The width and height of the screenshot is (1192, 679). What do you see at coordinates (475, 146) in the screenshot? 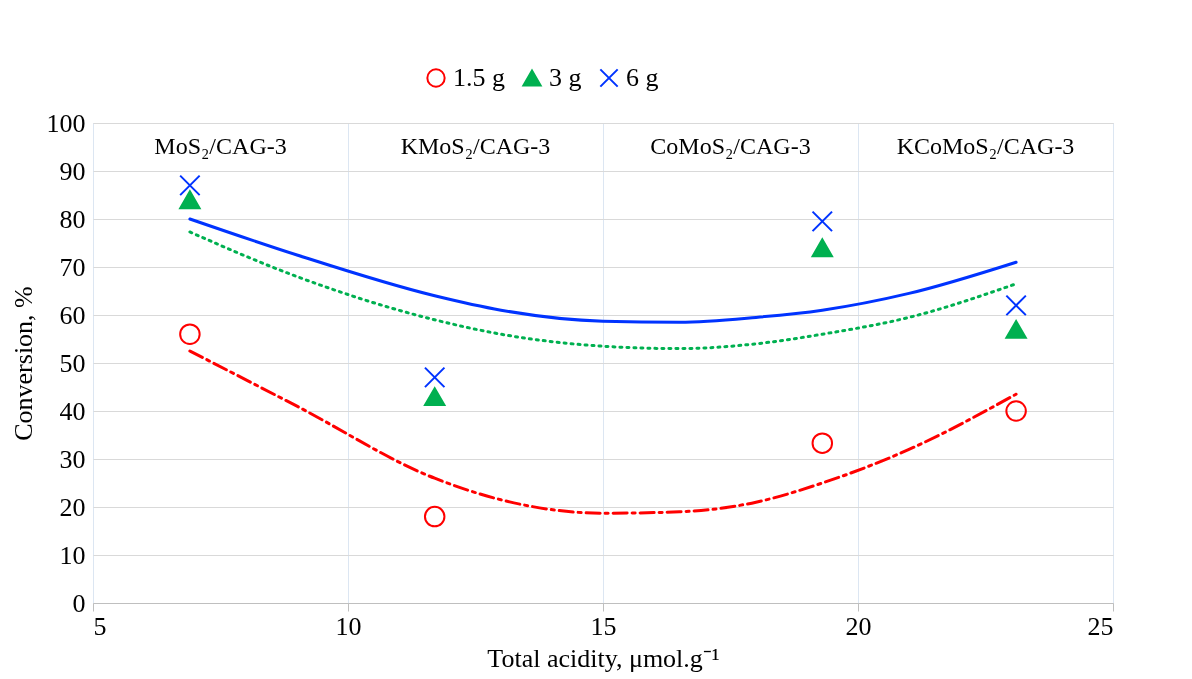
I see `annotation: KMoS₂/CAG-3` at bounding box center [475, 146].